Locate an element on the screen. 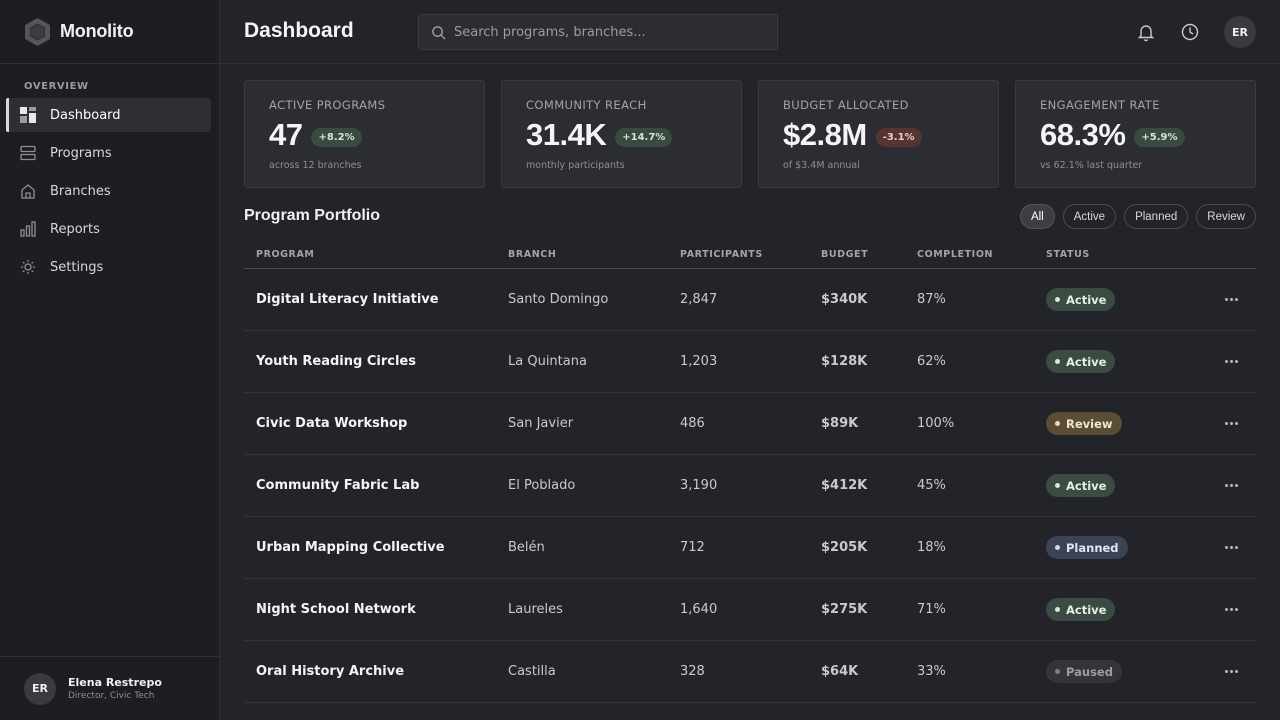 The width and height of the screenshot is (1280, 720). filter-active-button: Active is located at coordinates (1089, 216).